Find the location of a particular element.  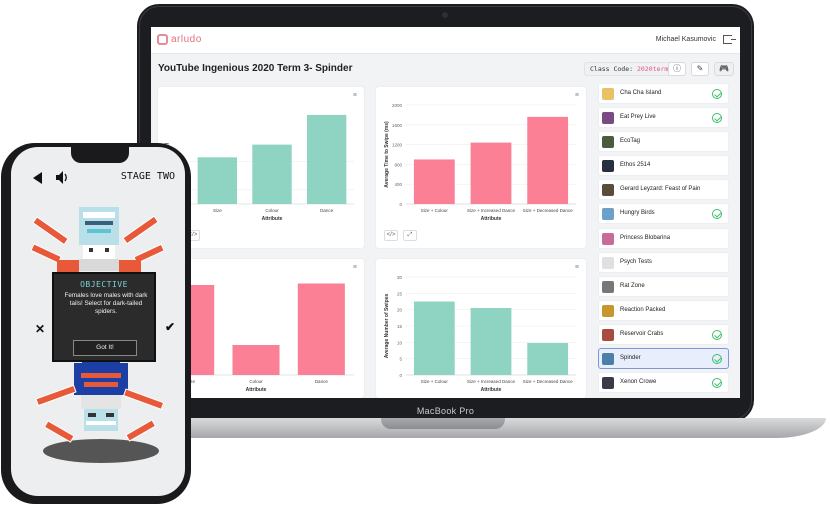

gamepad-button: 🎮 is located at coordinates (724, 69).